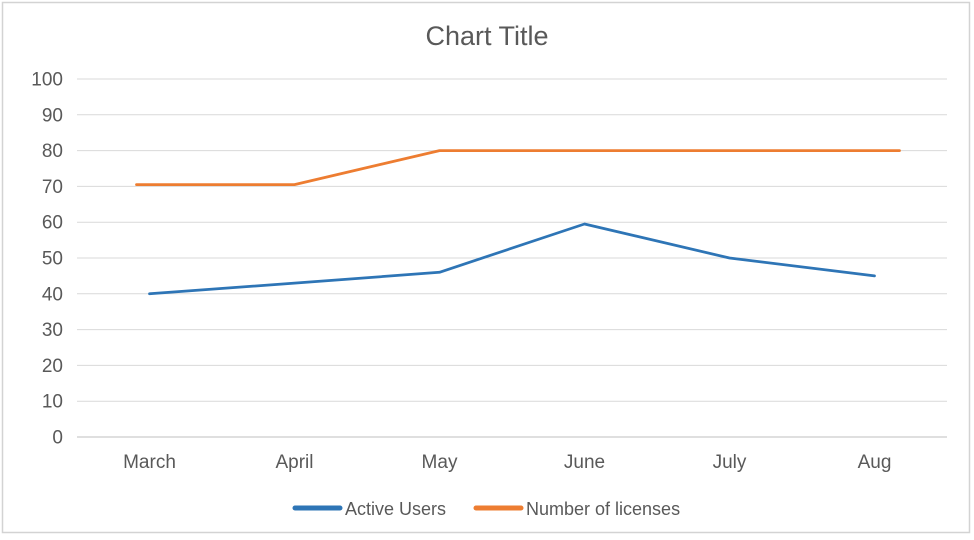 Image resolution: width=974 pixels, height=540 pixels. What do you see at coordinates (52, 294) in the screenshot?
I see `y-axis-tick-label: 40` at bounding box center [52, 294].